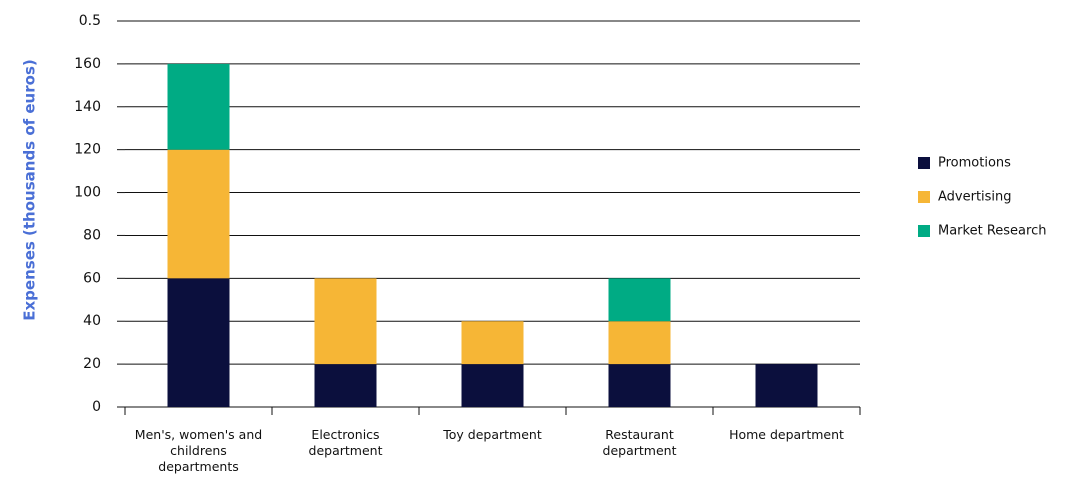 This screenshot has height=479, width=1067. What do you see at coordinates (786, 434) in the screenshot?
I see `x-tick-label: Home department` at bounding box center [786, 434].